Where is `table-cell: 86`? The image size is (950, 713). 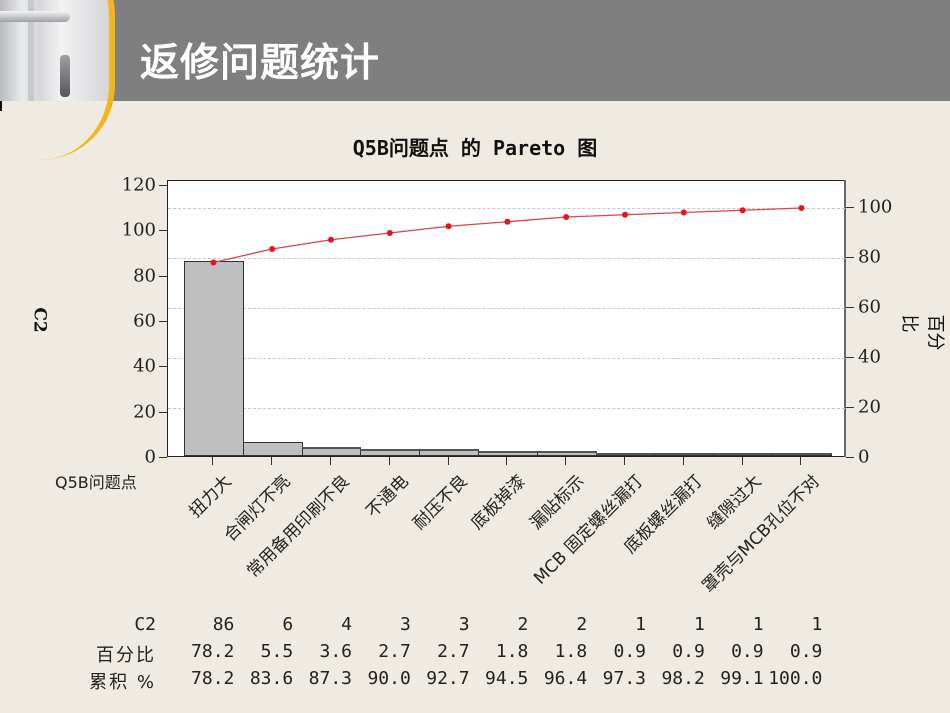
table-cell: 86 is located at coordinates (223, 624).